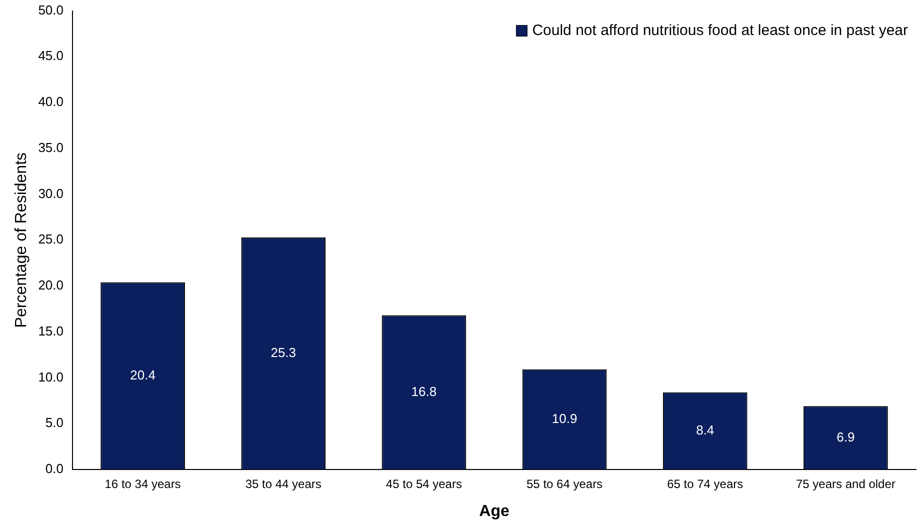  What do you see at coordinates (21, 240) in the screenshot?
I see `y-axis-title: Percentage of Residents` at bounding box center [21, 240].